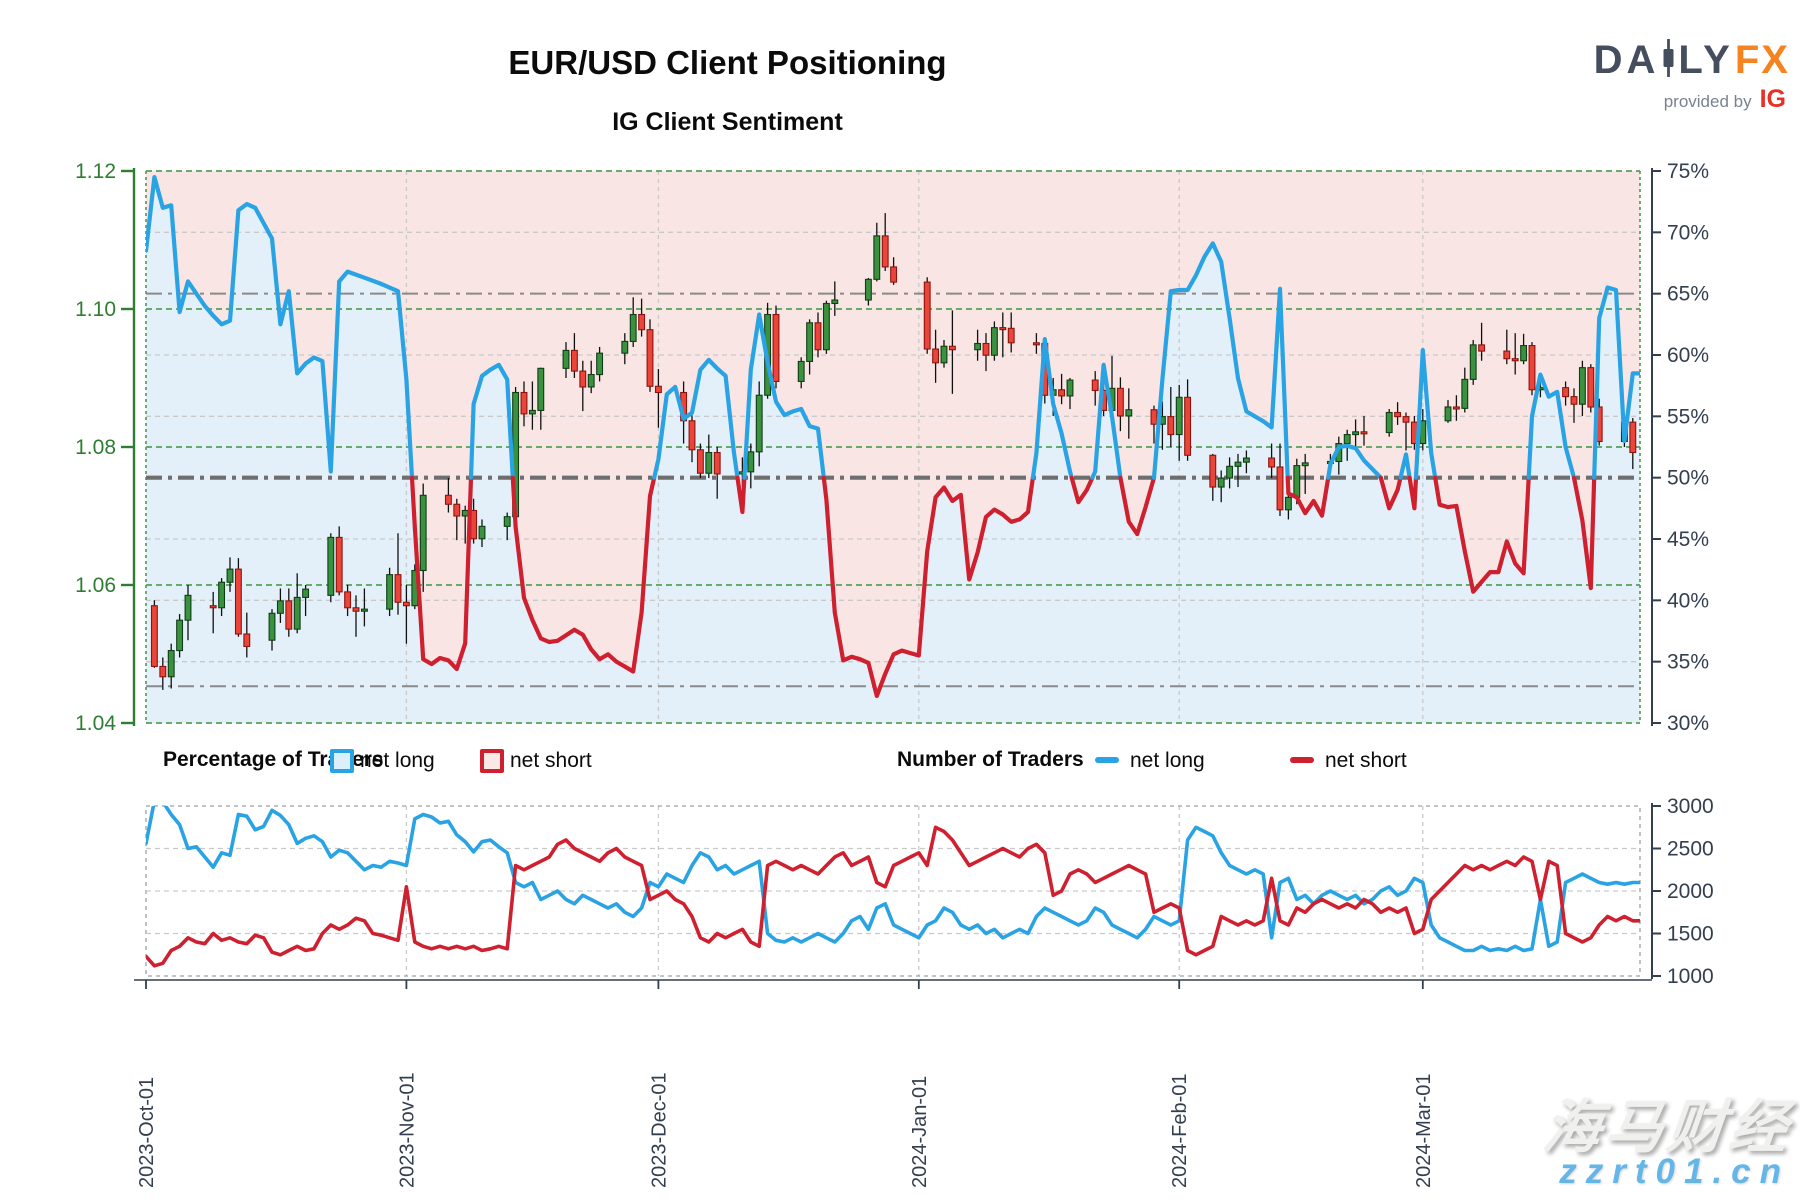 The height and width of the screenshot is (1200, 1800). What do you see at coordinates (273, 759) in the screenshot?
I see `legend-percentage-title: Percentage of Traders` at bounding box center [273, 759].